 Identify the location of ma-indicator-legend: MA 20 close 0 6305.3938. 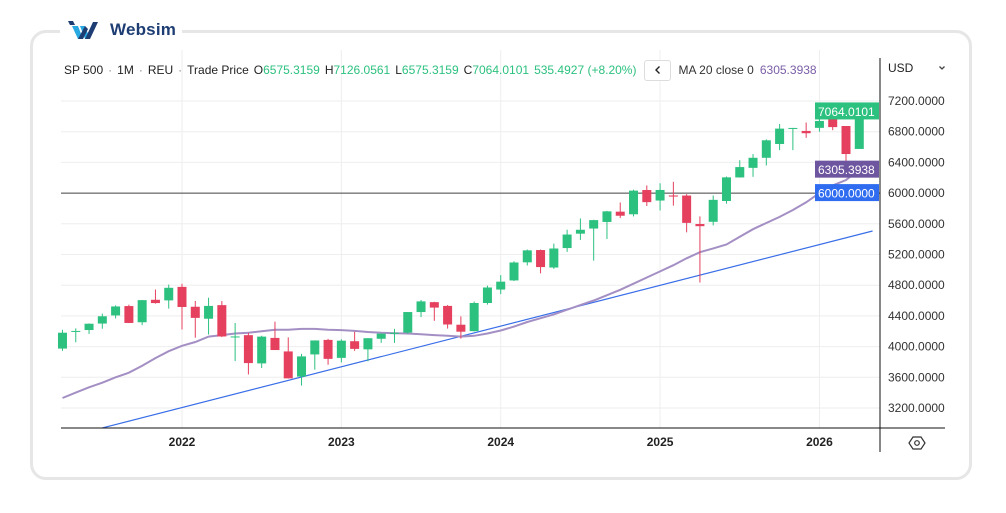
(747, 70).